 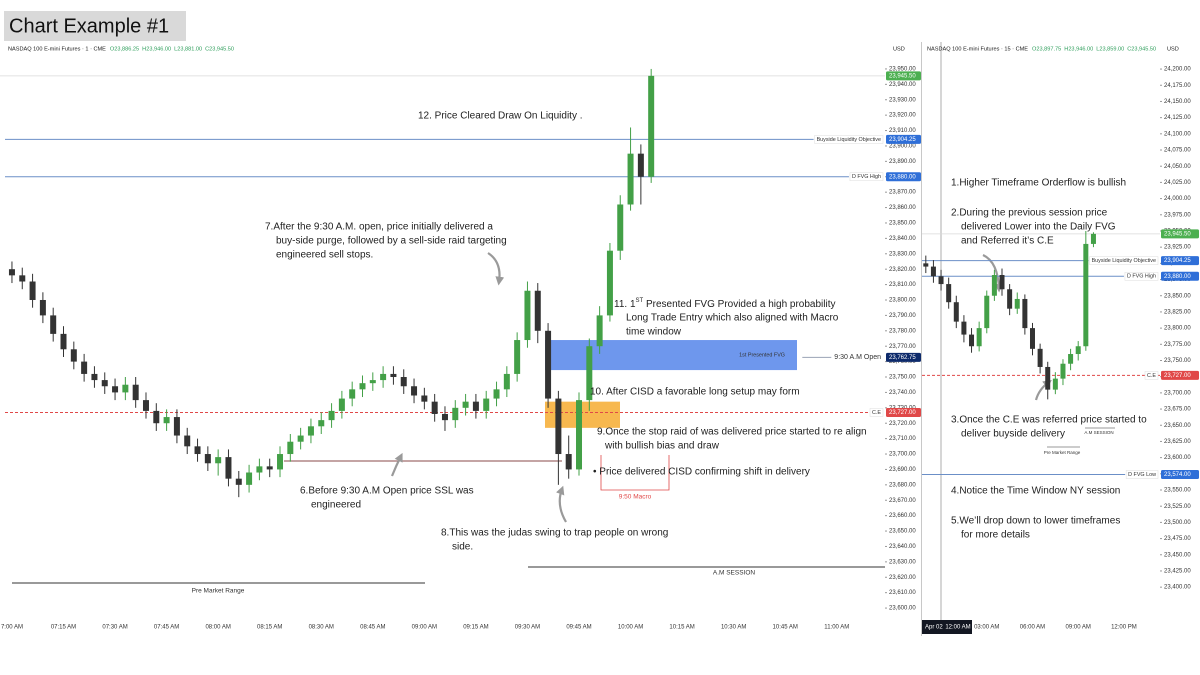 I want to click on y-tick-label: 23,625.00, so click(x=1177, y=442).